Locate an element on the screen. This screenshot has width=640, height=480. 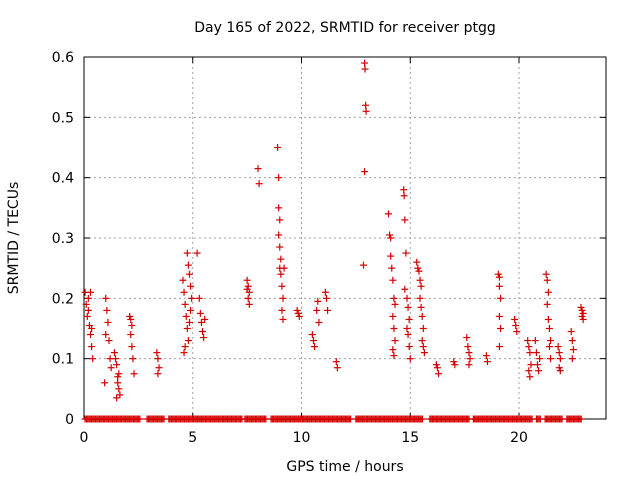
x-tick-labels: 0 5 10 15 20 is located at coordinates (304, 438).